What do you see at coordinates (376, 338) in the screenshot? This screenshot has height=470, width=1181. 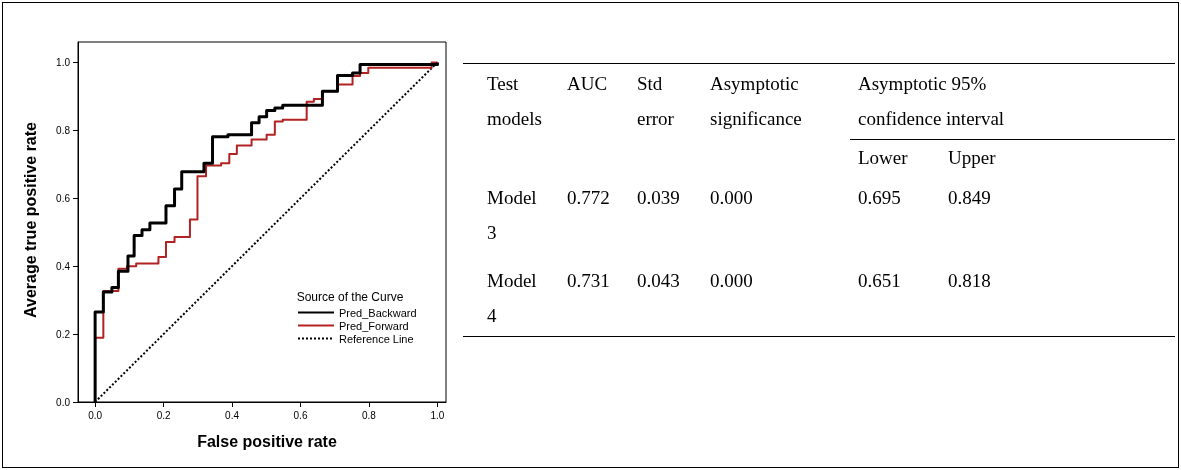 I see `legend-label: Reference Line` at bounding box center [376, 338].